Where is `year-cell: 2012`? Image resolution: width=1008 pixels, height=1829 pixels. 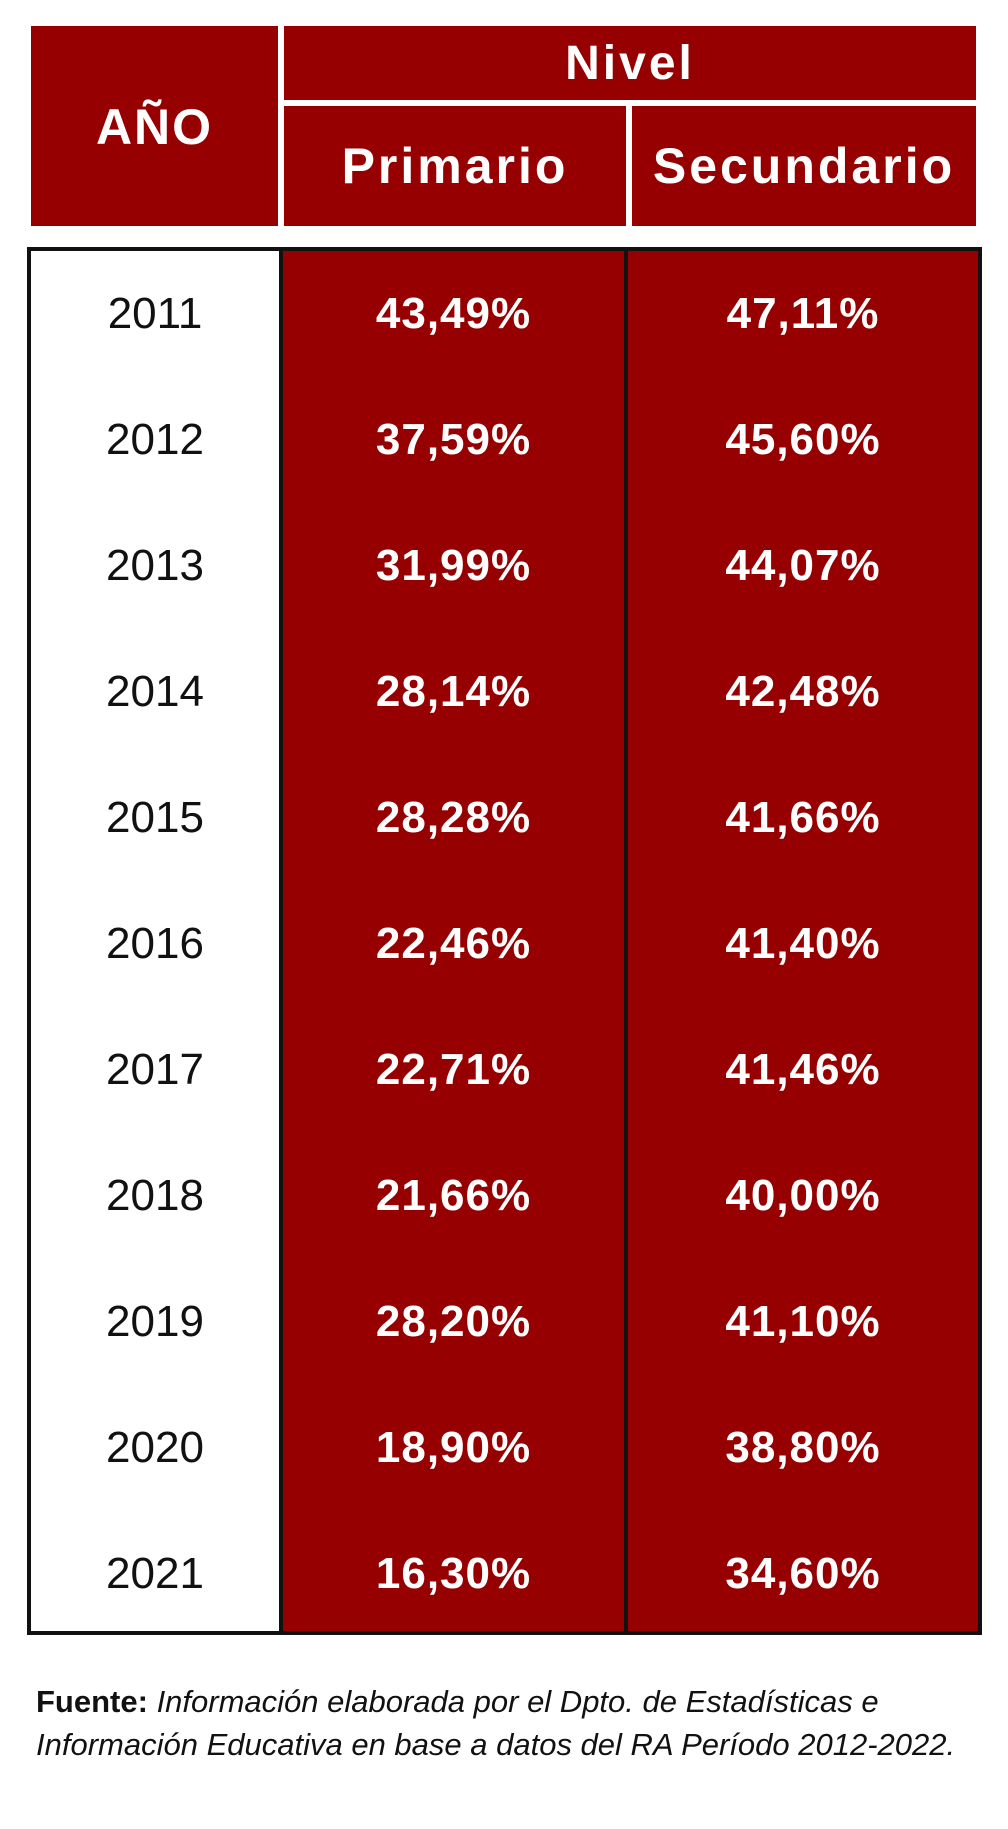 year-cell: 2012 is located at coordinates (155, 439).